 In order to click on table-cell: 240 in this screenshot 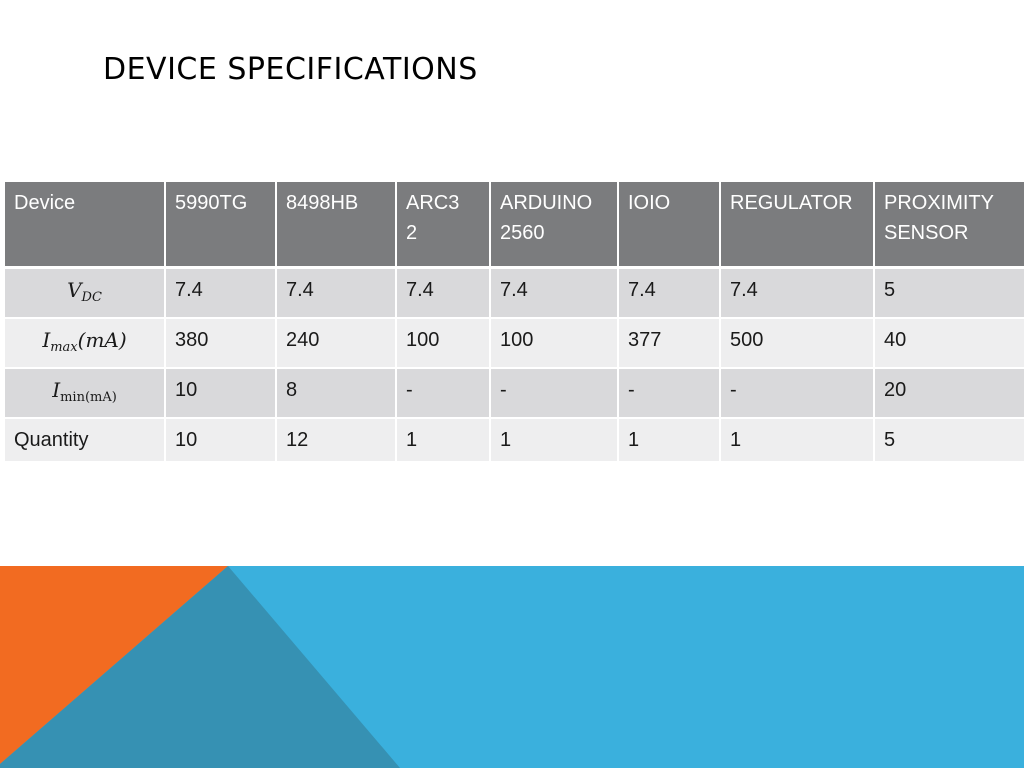, I will do `click(336, 343)`.